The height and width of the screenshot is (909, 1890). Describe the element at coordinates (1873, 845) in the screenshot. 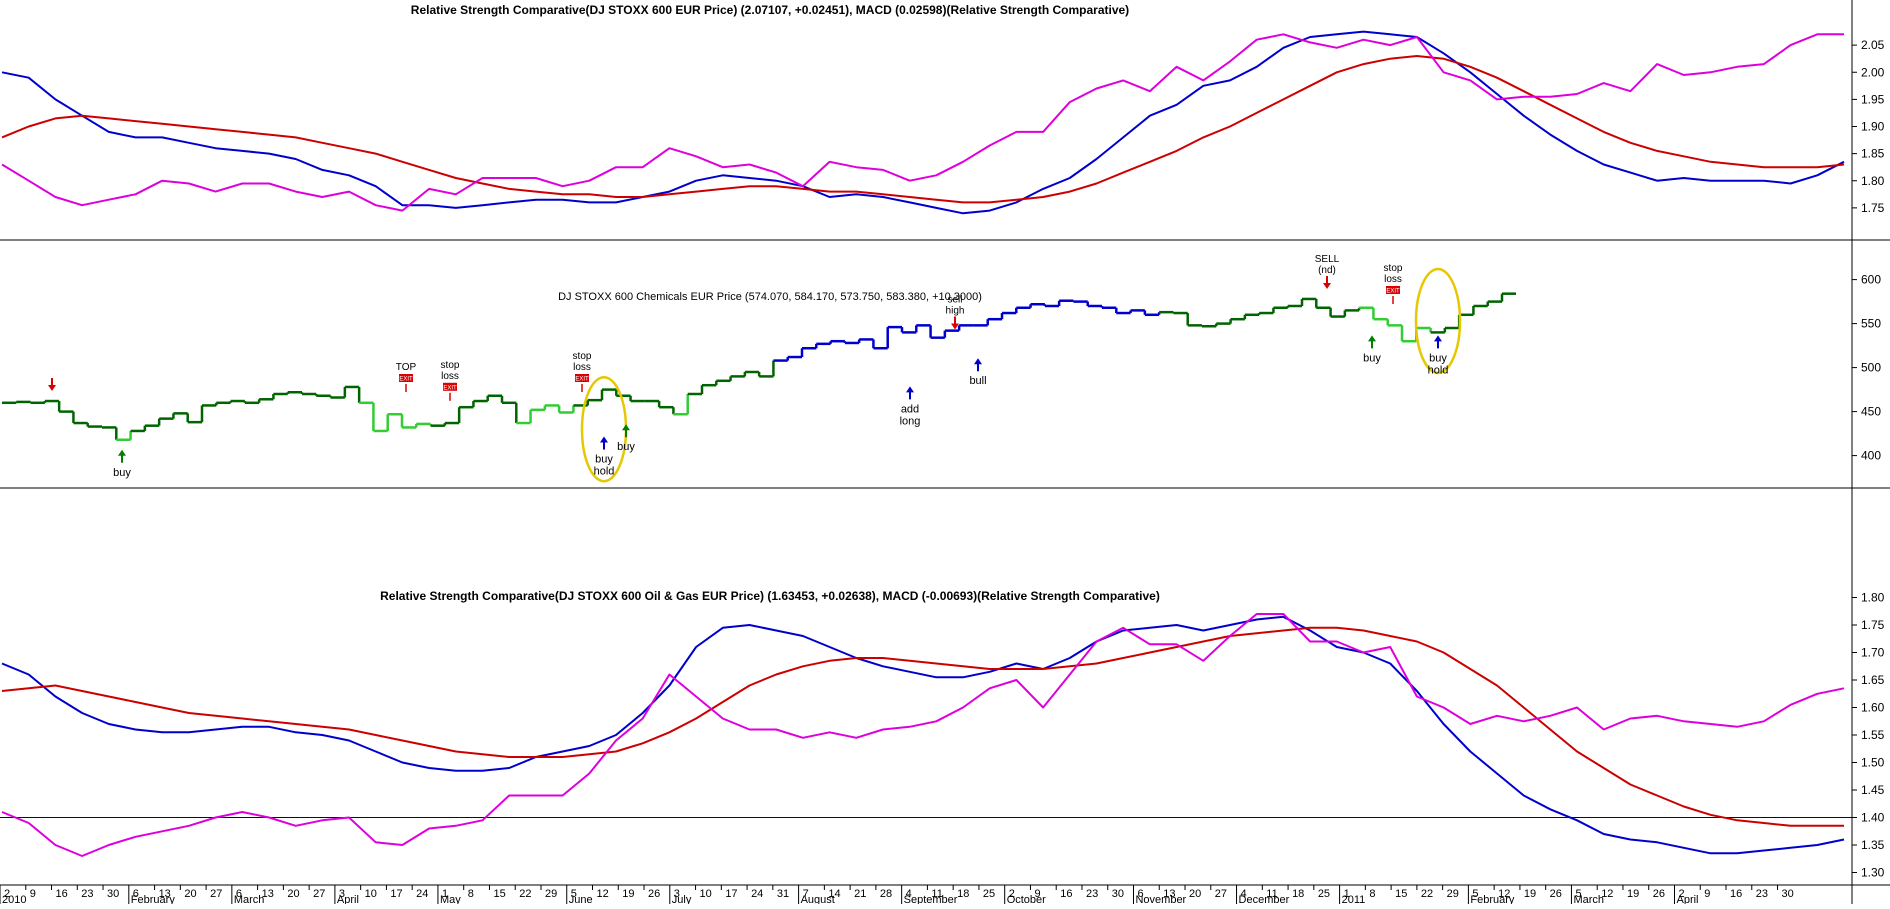

I see `y-tick-label: 1.35` at that location.